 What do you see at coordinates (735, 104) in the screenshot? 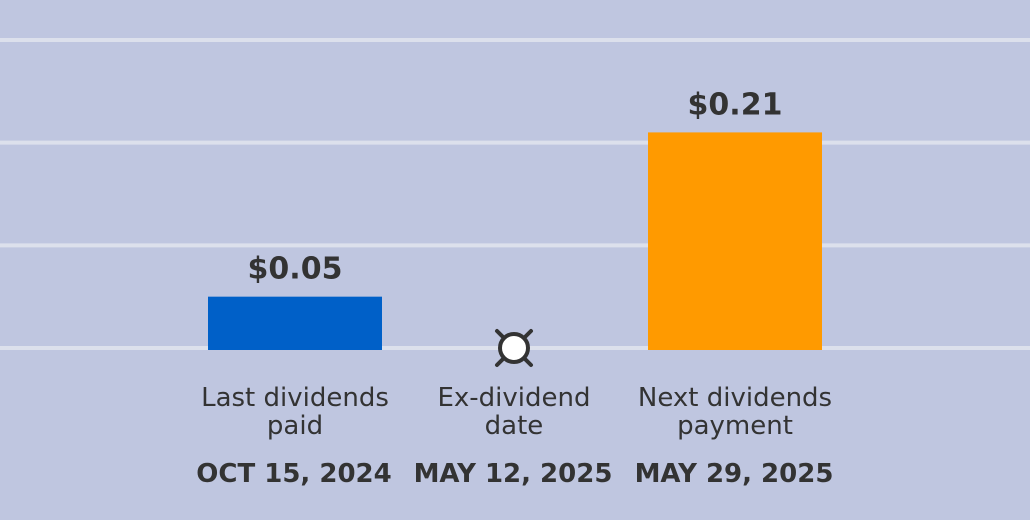
I see `bar-value-label: $0.21` at bounding box center [735, 104].